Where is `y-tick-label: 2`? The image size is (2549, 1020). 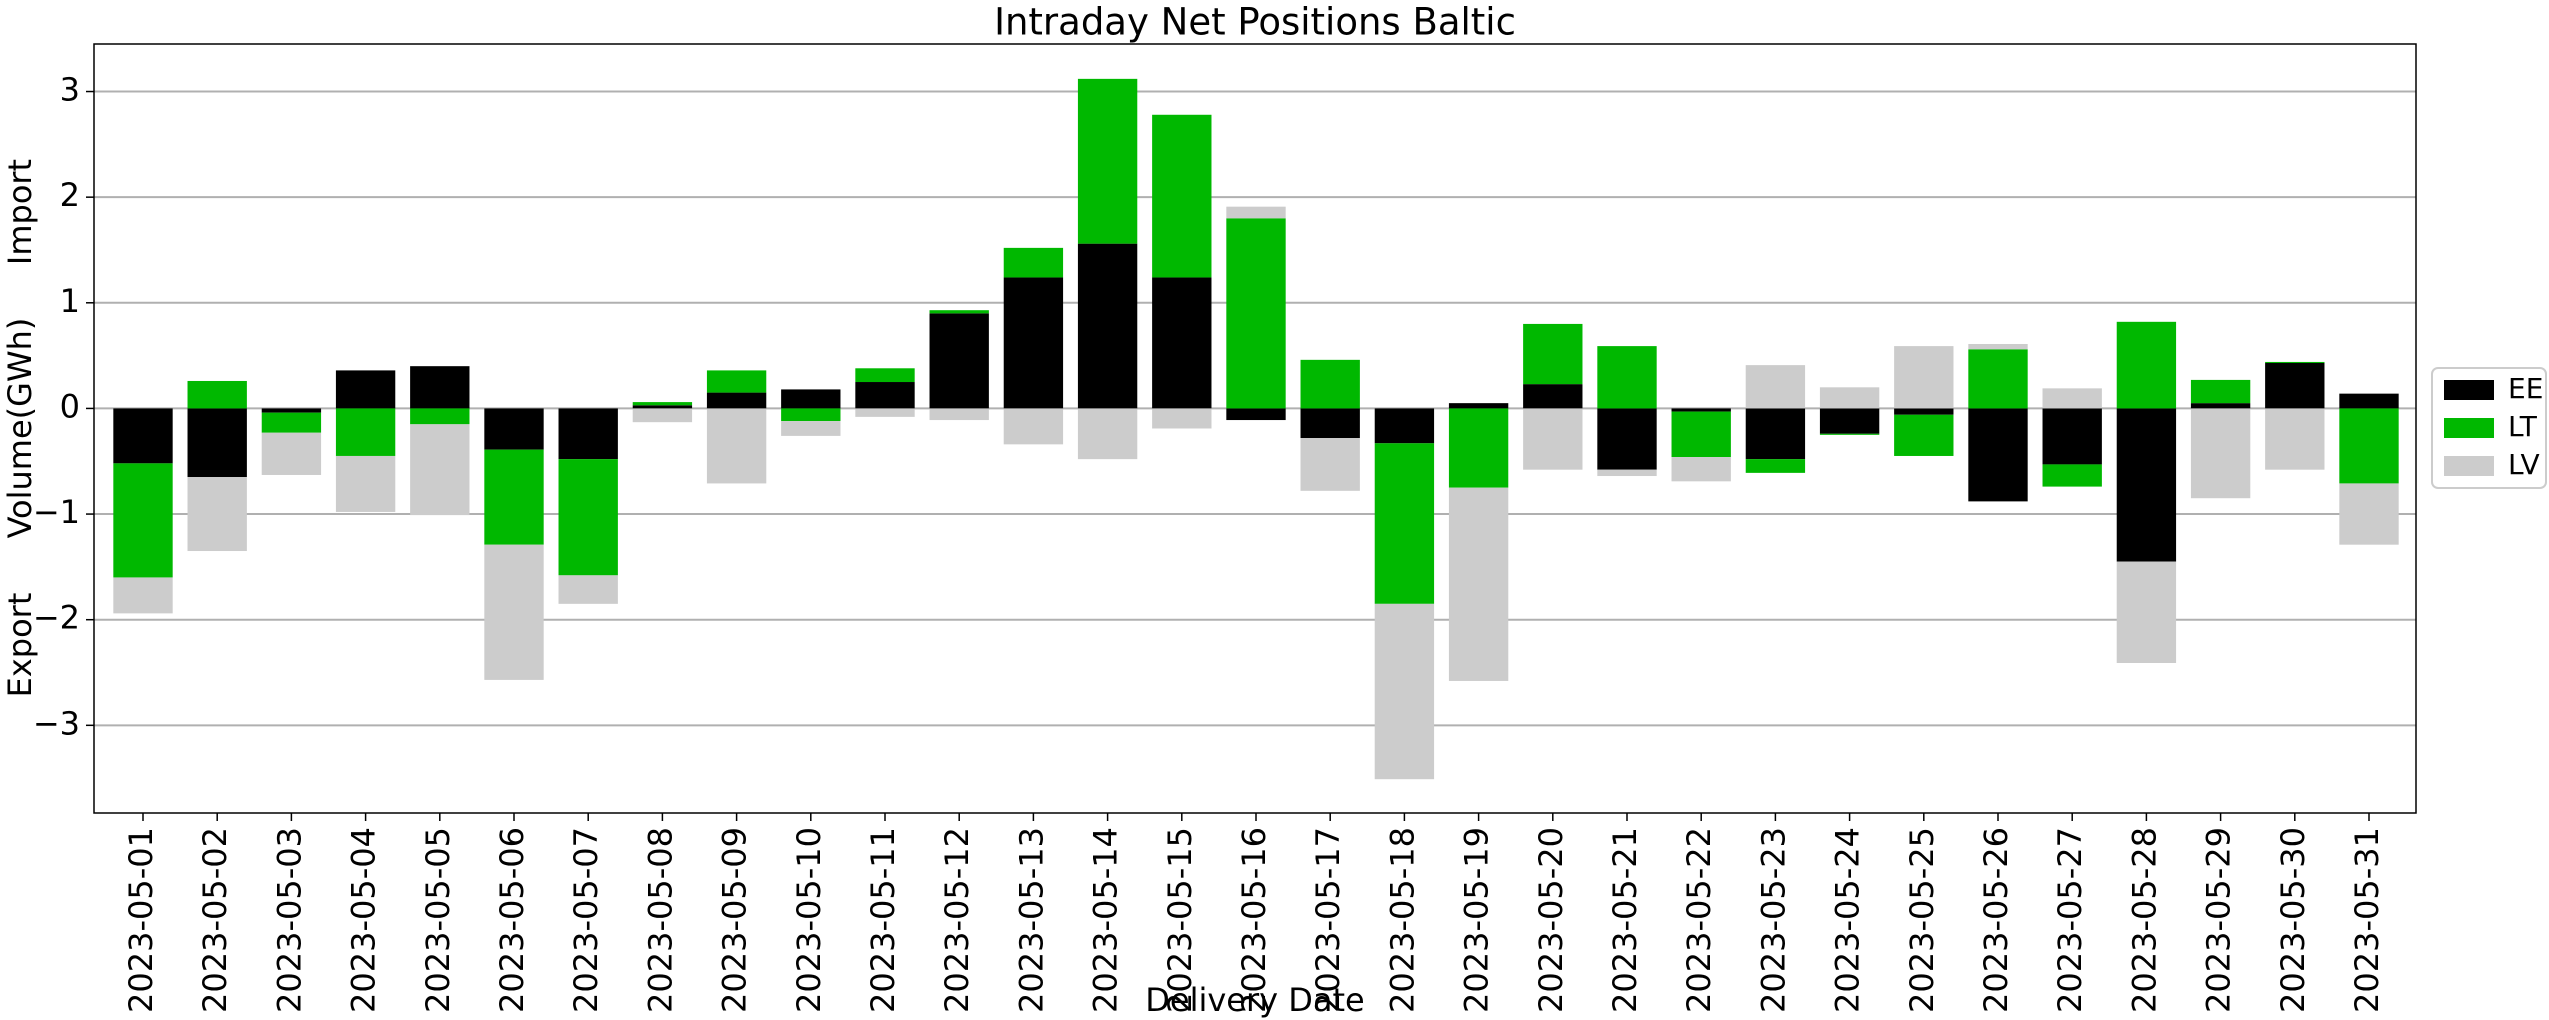
y-tick-label: 2 is located at coordinates (70, 195).